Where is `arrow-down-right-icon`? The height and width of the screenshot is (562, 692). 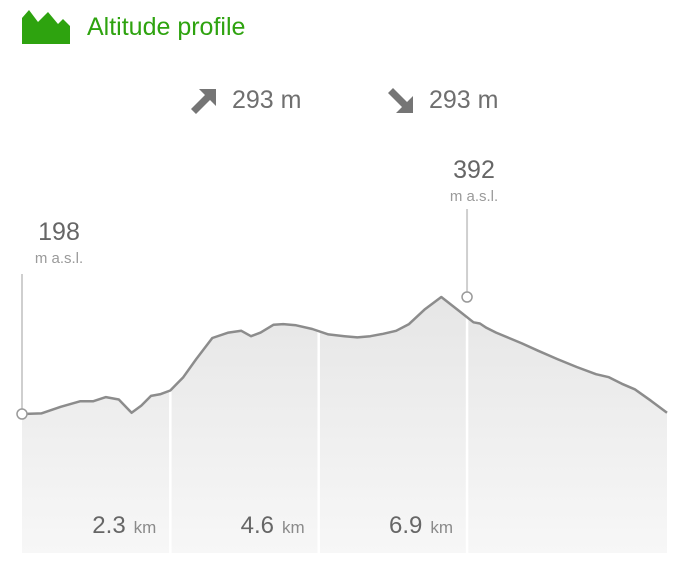
arrow-down-right-icon is located at coordinates (400, 100).